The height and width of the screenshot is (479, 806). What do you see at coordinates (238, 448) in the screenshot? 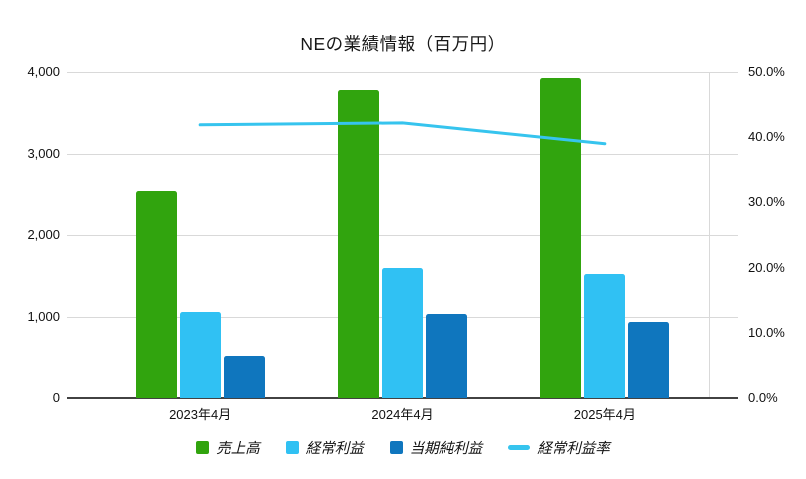
I see `legend-label: 売上高` at bounding box center [238, 448].